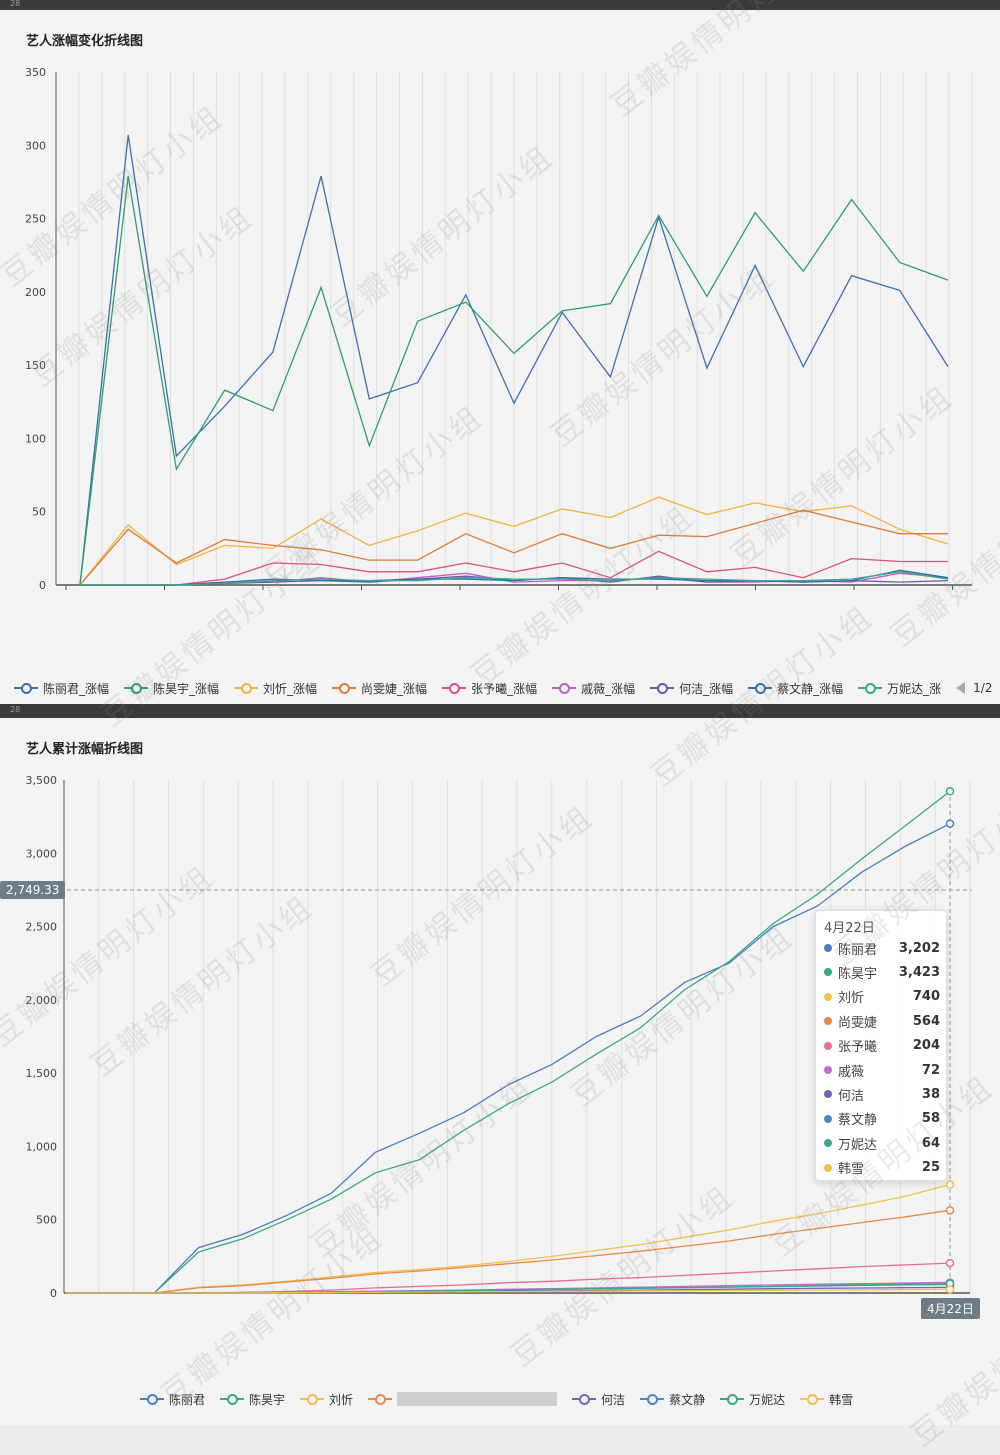  What do you see at coordinates (882, 972) in the screenshot?
I see `tooltip-row: 陈昊宇 3,423` at bounding box center [882, 972].